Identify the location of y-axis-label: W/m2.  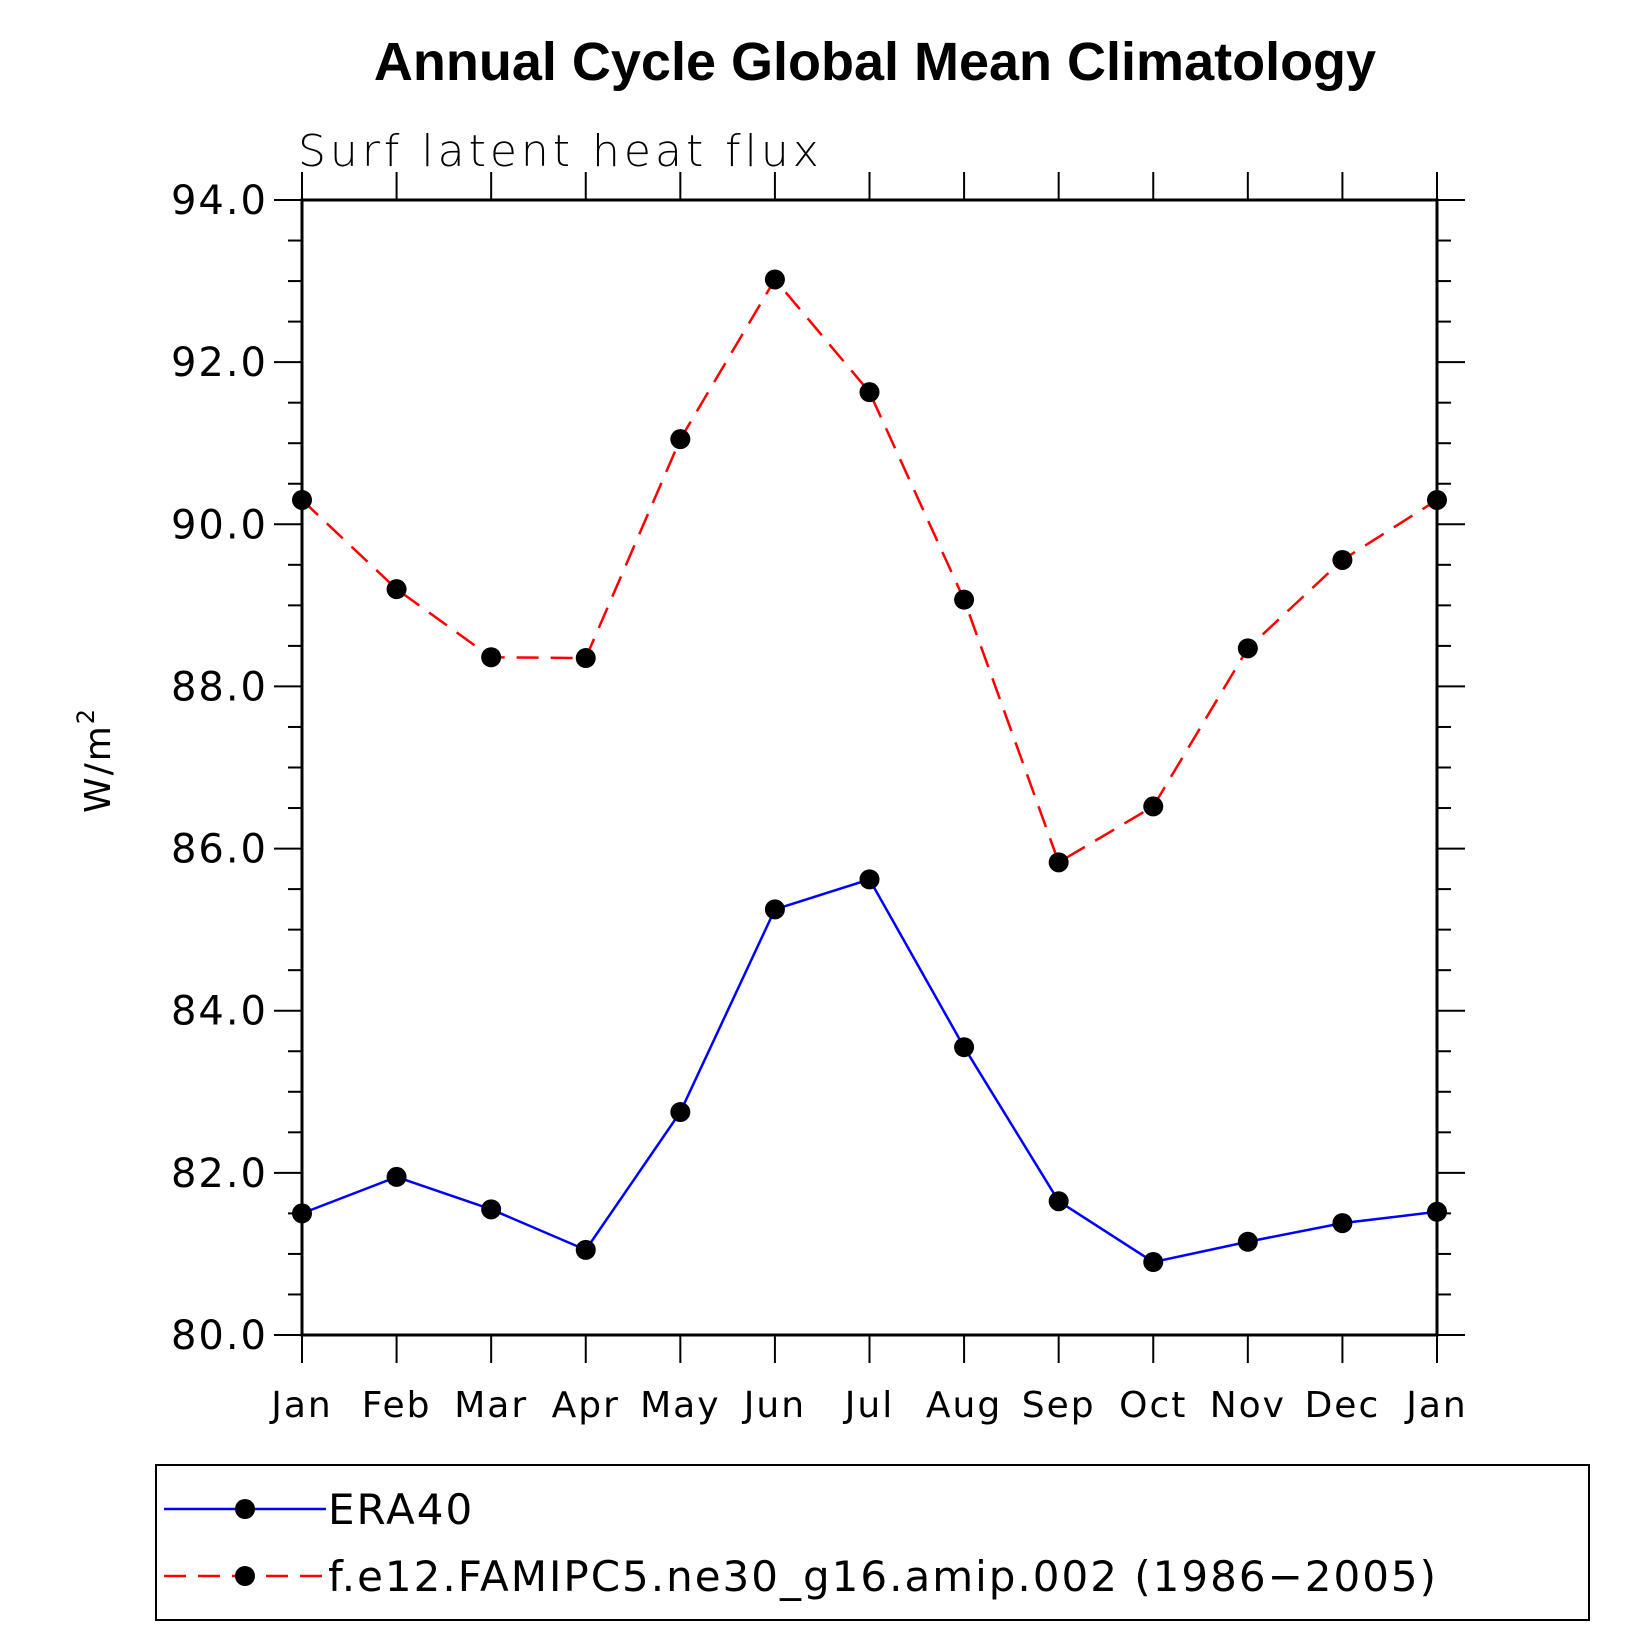
(95, 760).